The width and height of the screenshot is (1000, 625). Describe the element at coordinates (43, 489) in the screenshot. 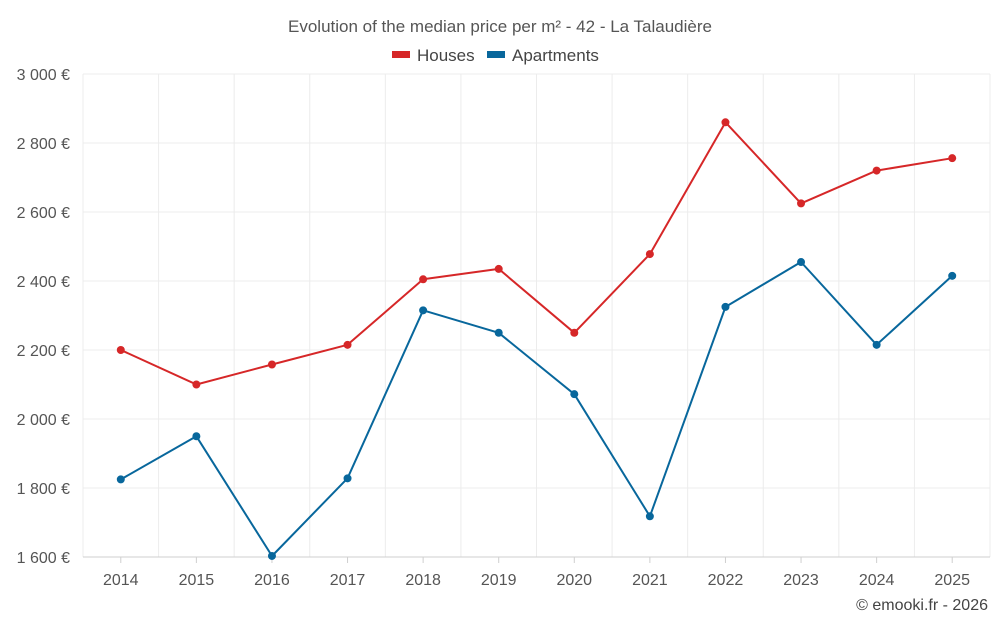

I see `y-tick-label: 1 800 €` at that location.